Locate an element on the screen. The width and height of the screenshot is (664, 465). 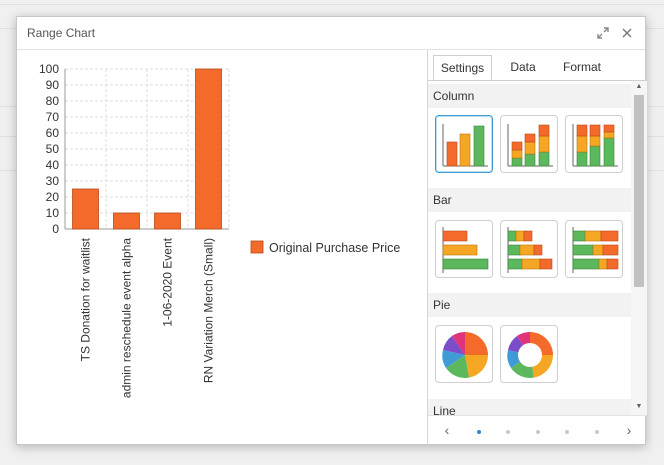
100-percent-stacked-column-option is located at coordinates (594, 144).